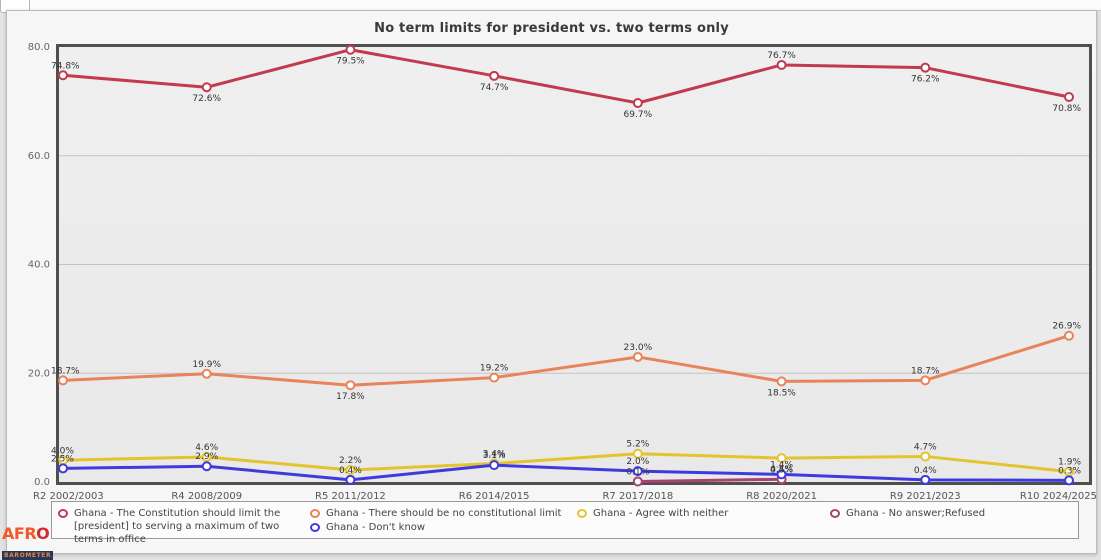 This screenshot has width=1101, height=560. Describe the element at coordinates (42, 482) in the screenshot. I see `y-tick-label: 0.0` at that location.